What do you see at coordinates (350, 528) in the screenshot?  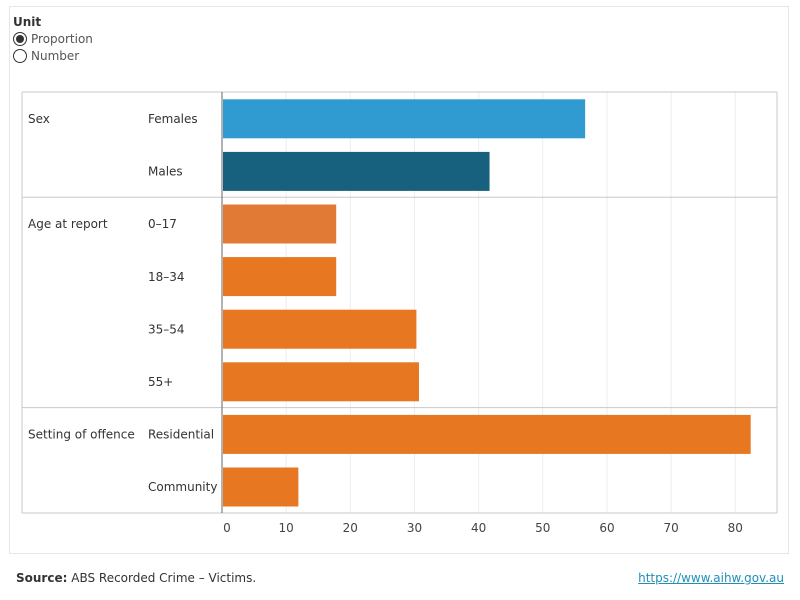 I see `x-tick-label: 20` at bounding box center [350, 528].